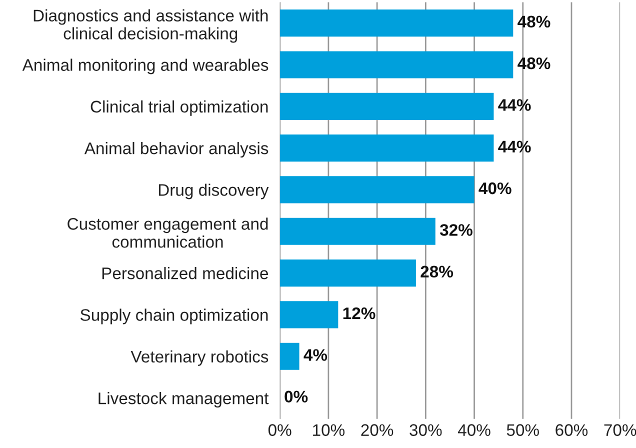 This screenshot has width=636, height=448. Describe the element at coordinates (280, 430) in the screenshot. I see `x-tick-label: 0%` at that location.